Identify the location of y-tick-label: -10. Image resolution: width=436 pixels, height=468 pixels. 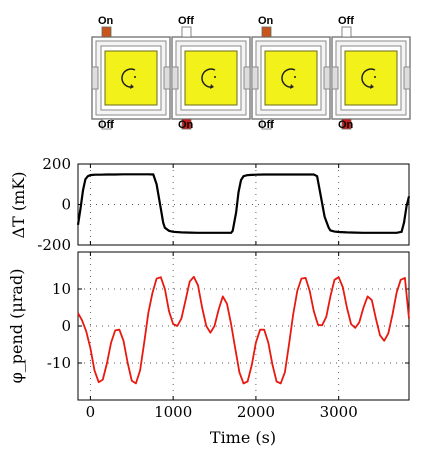
(59, 363).